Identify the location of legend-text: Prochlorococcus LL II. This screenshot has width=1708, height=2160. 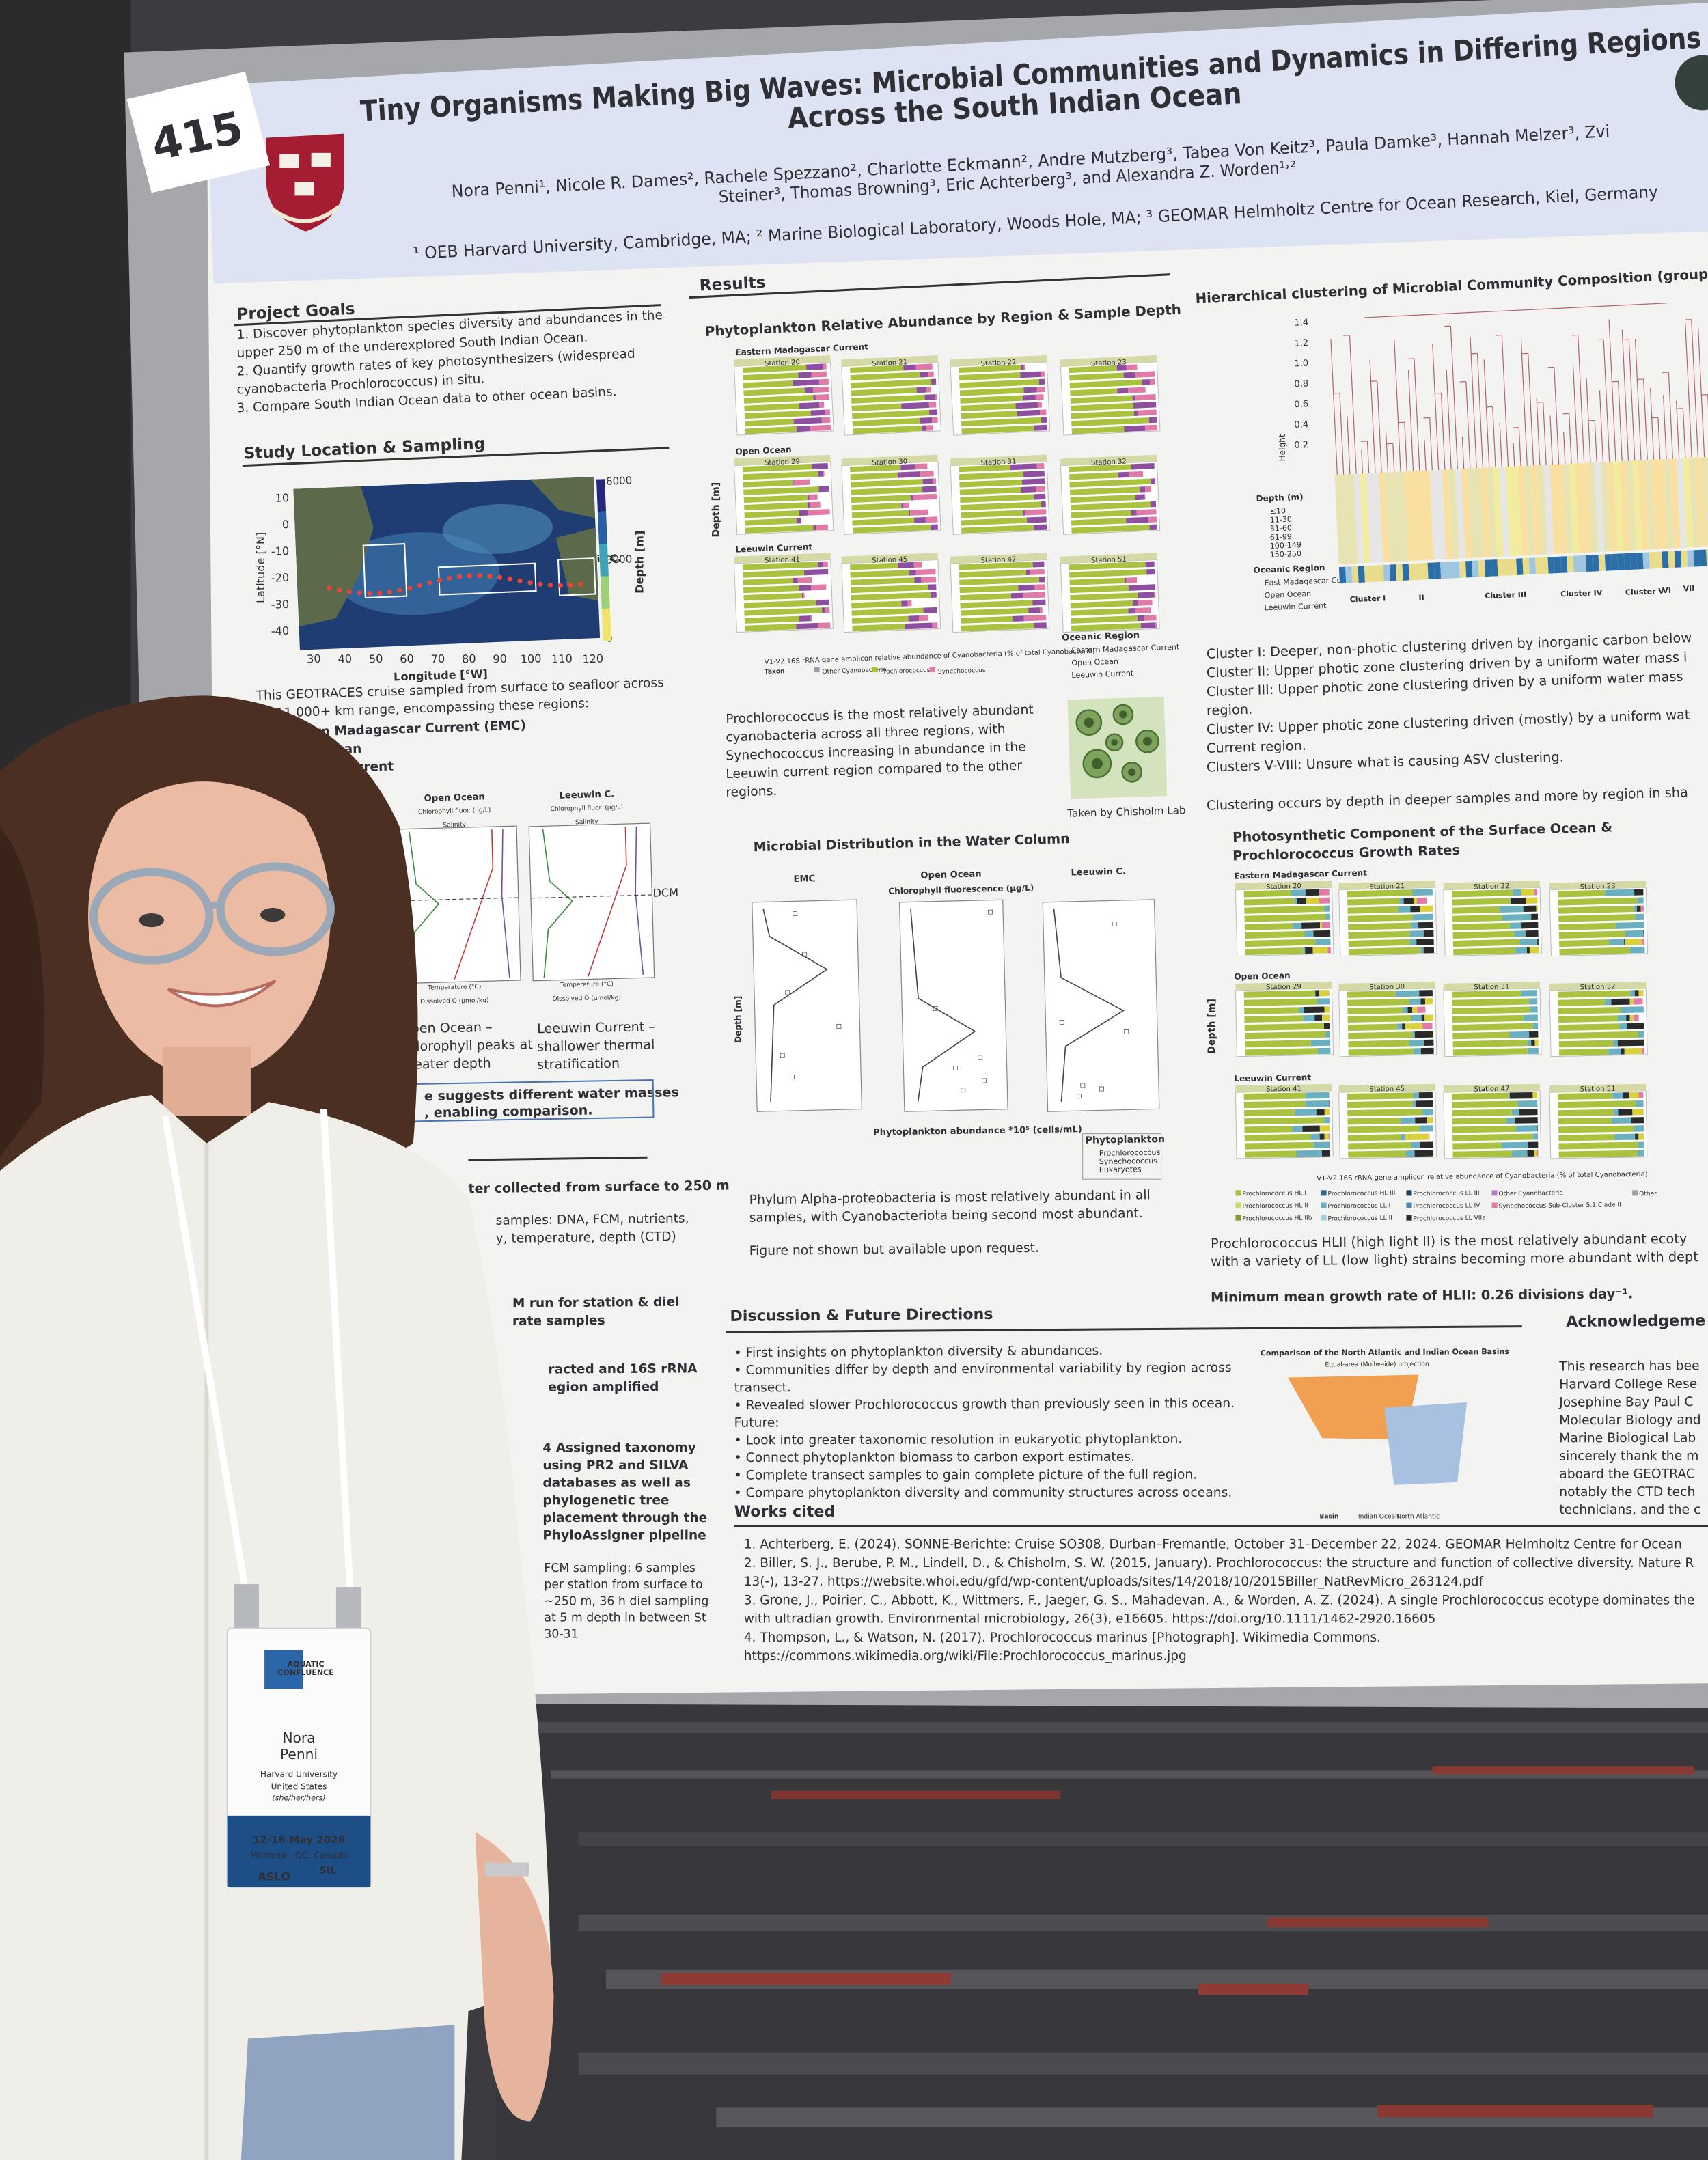
(1360, 1219).